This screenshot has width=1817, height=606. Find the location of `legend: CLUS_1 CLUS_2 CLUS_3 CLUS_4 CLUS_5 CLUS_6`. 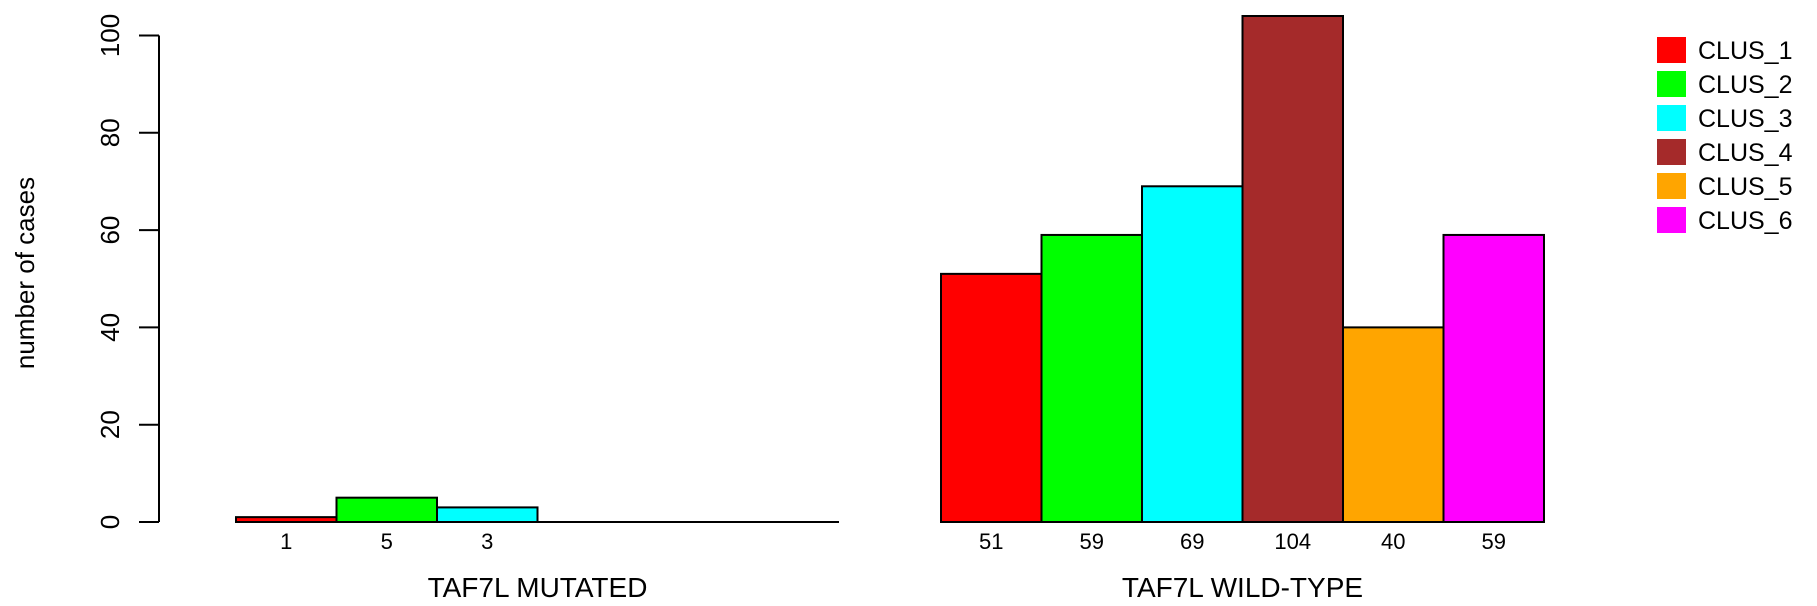

legend: CLUS_1 CLUS_2 CLUS_3 CLUS_4 CLUS_5 CLUS_6 is located at coordinates (1725, 136).